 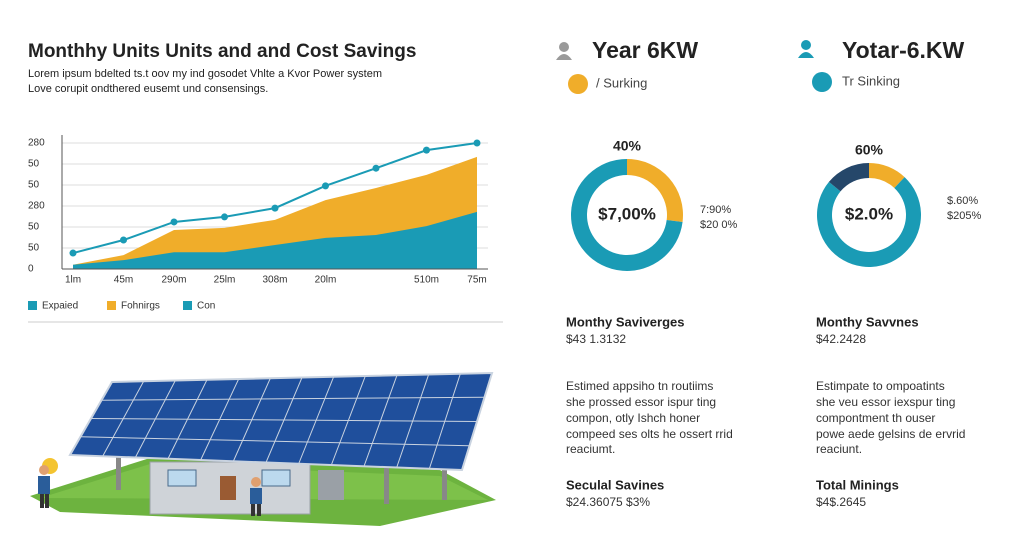 I want to click on legend-label: Expaied, so click(x=60, y=306).